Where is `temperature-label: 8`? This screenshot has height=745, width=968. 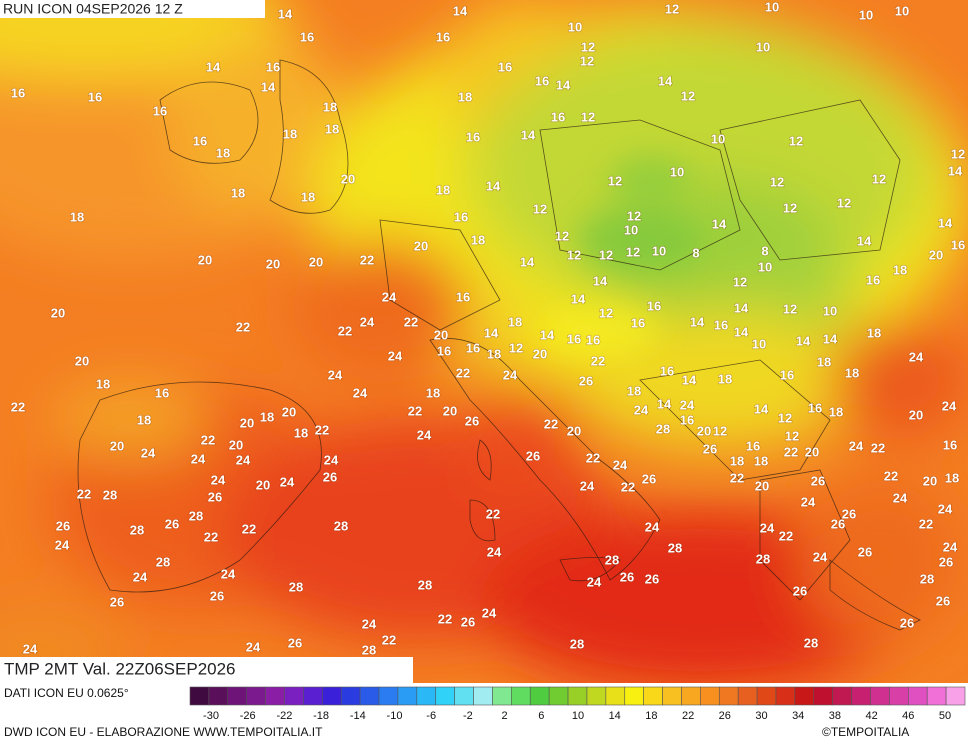 temperature-label: 8 is located at coordinates (695, 252).